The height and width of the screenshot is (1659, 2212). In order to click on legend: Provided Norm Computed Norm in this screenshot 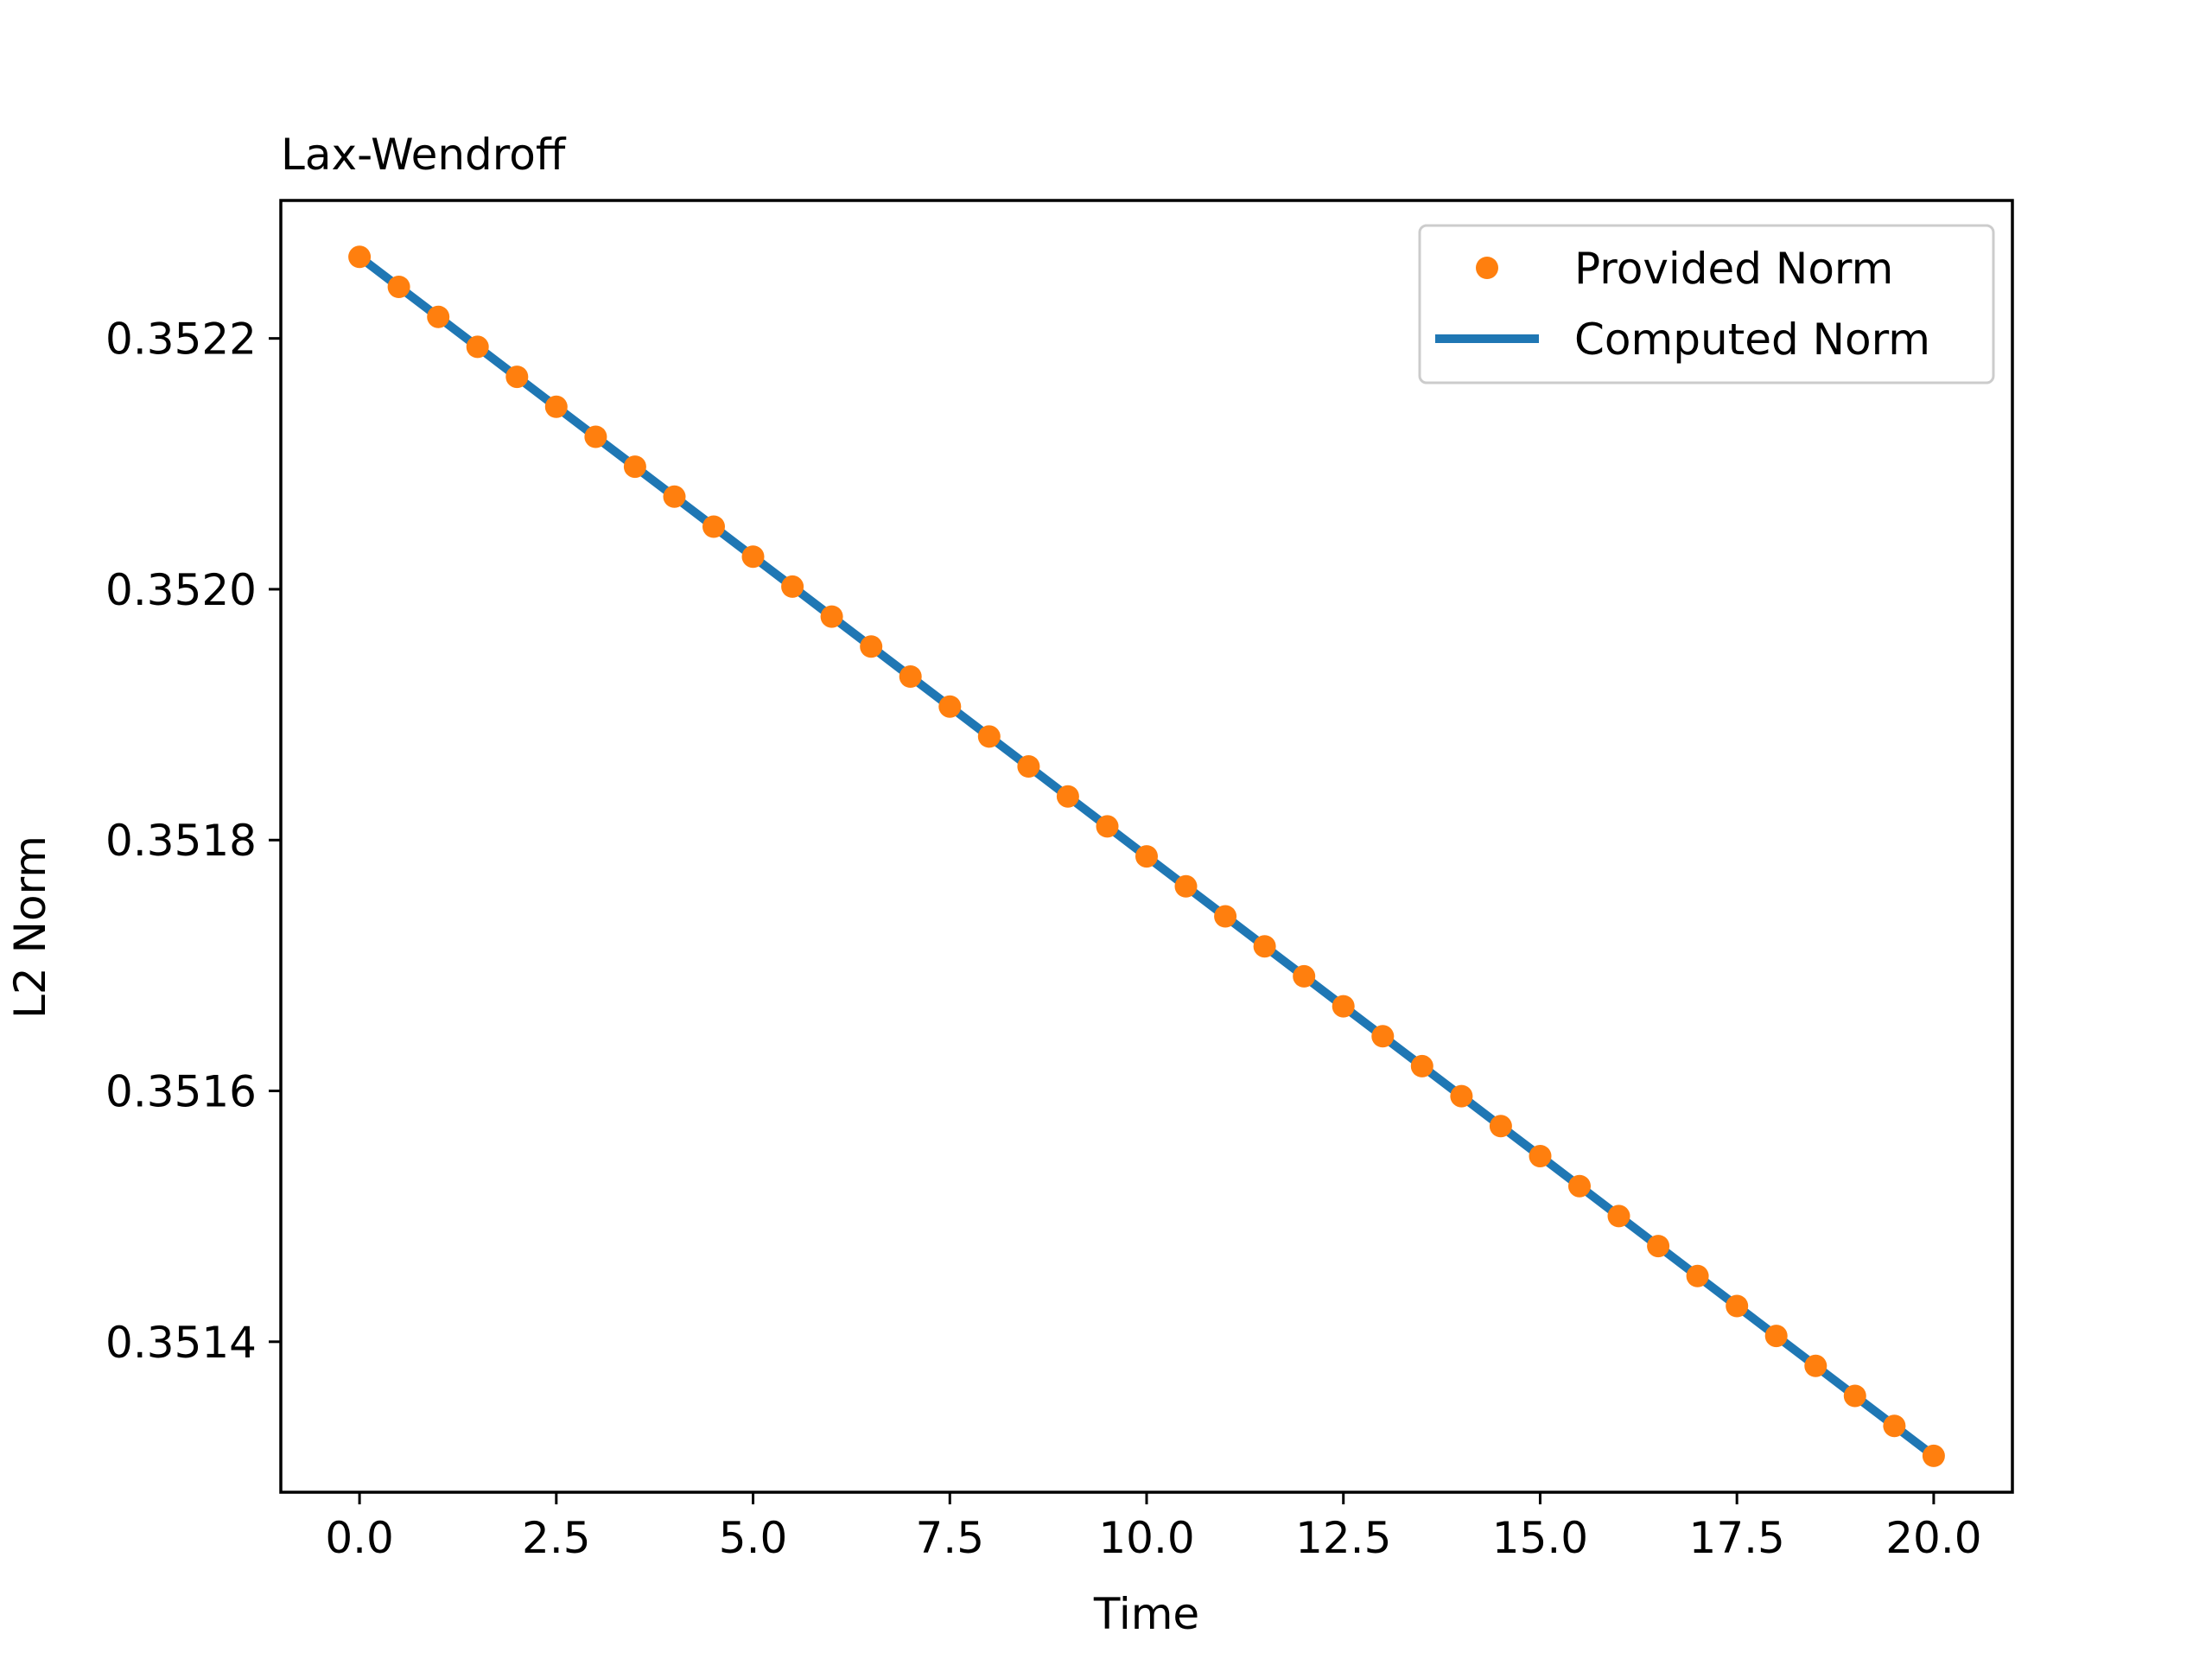, I will do `click(1706, 304)`.